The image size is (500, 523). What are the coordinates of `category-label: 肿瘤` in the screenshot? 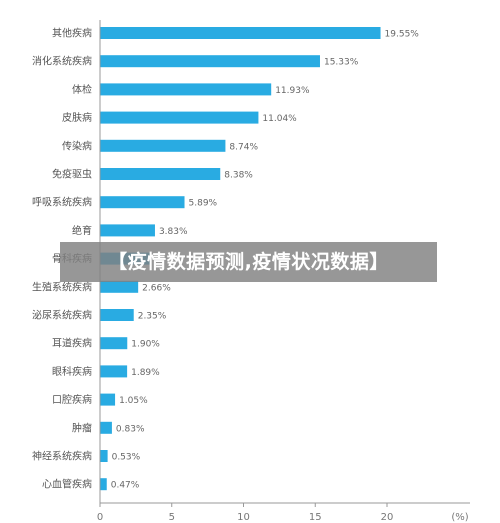 It's located at (82, 427).